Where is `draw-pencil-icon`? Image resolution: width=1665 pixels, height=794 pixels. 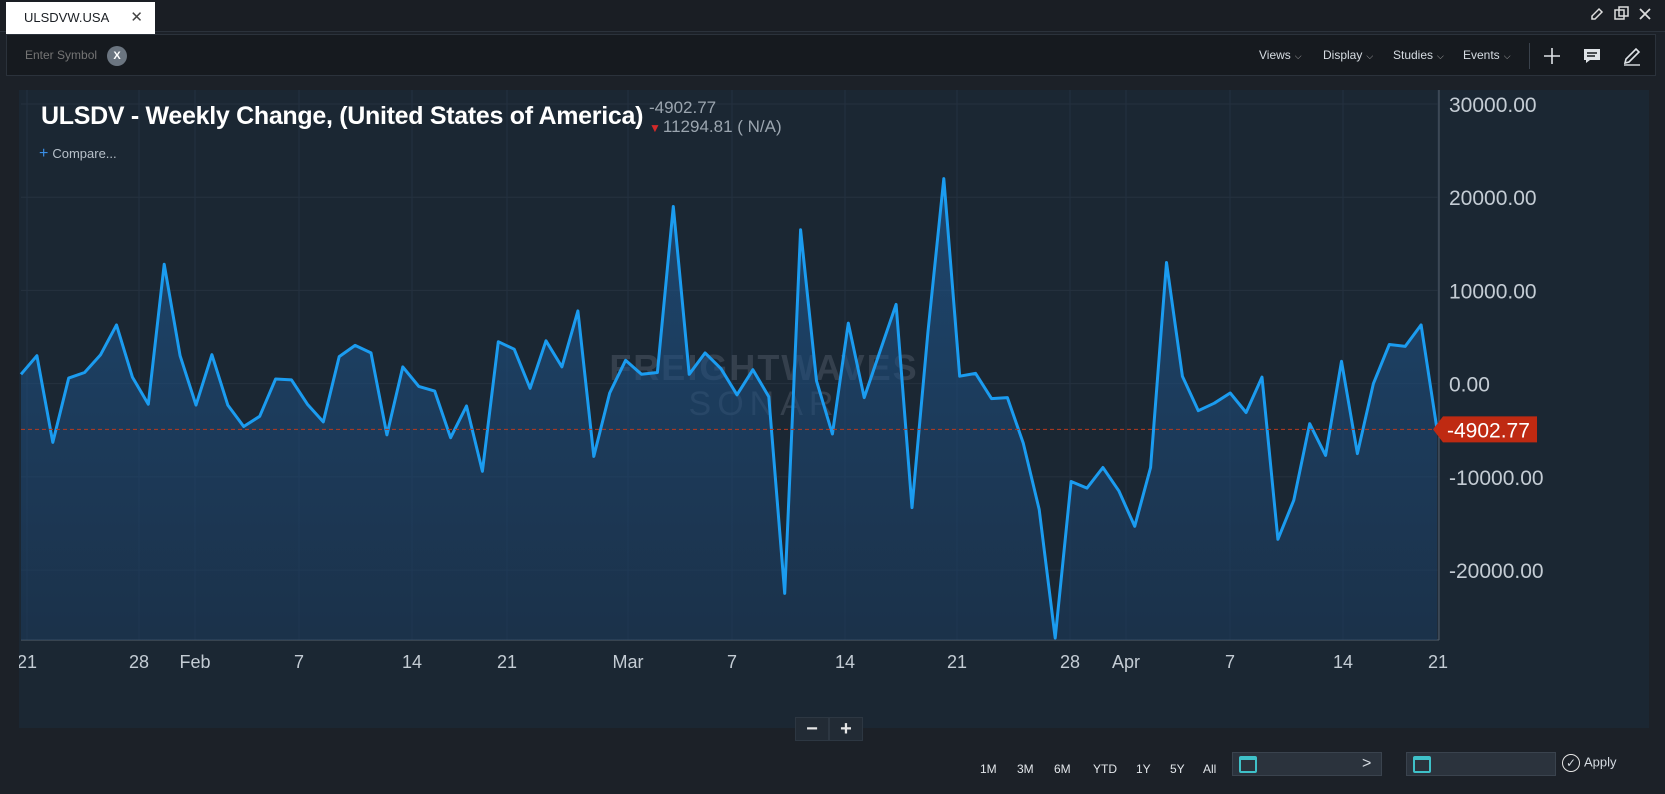
draw-pencil-icon is located at coordinates (1632, 56).